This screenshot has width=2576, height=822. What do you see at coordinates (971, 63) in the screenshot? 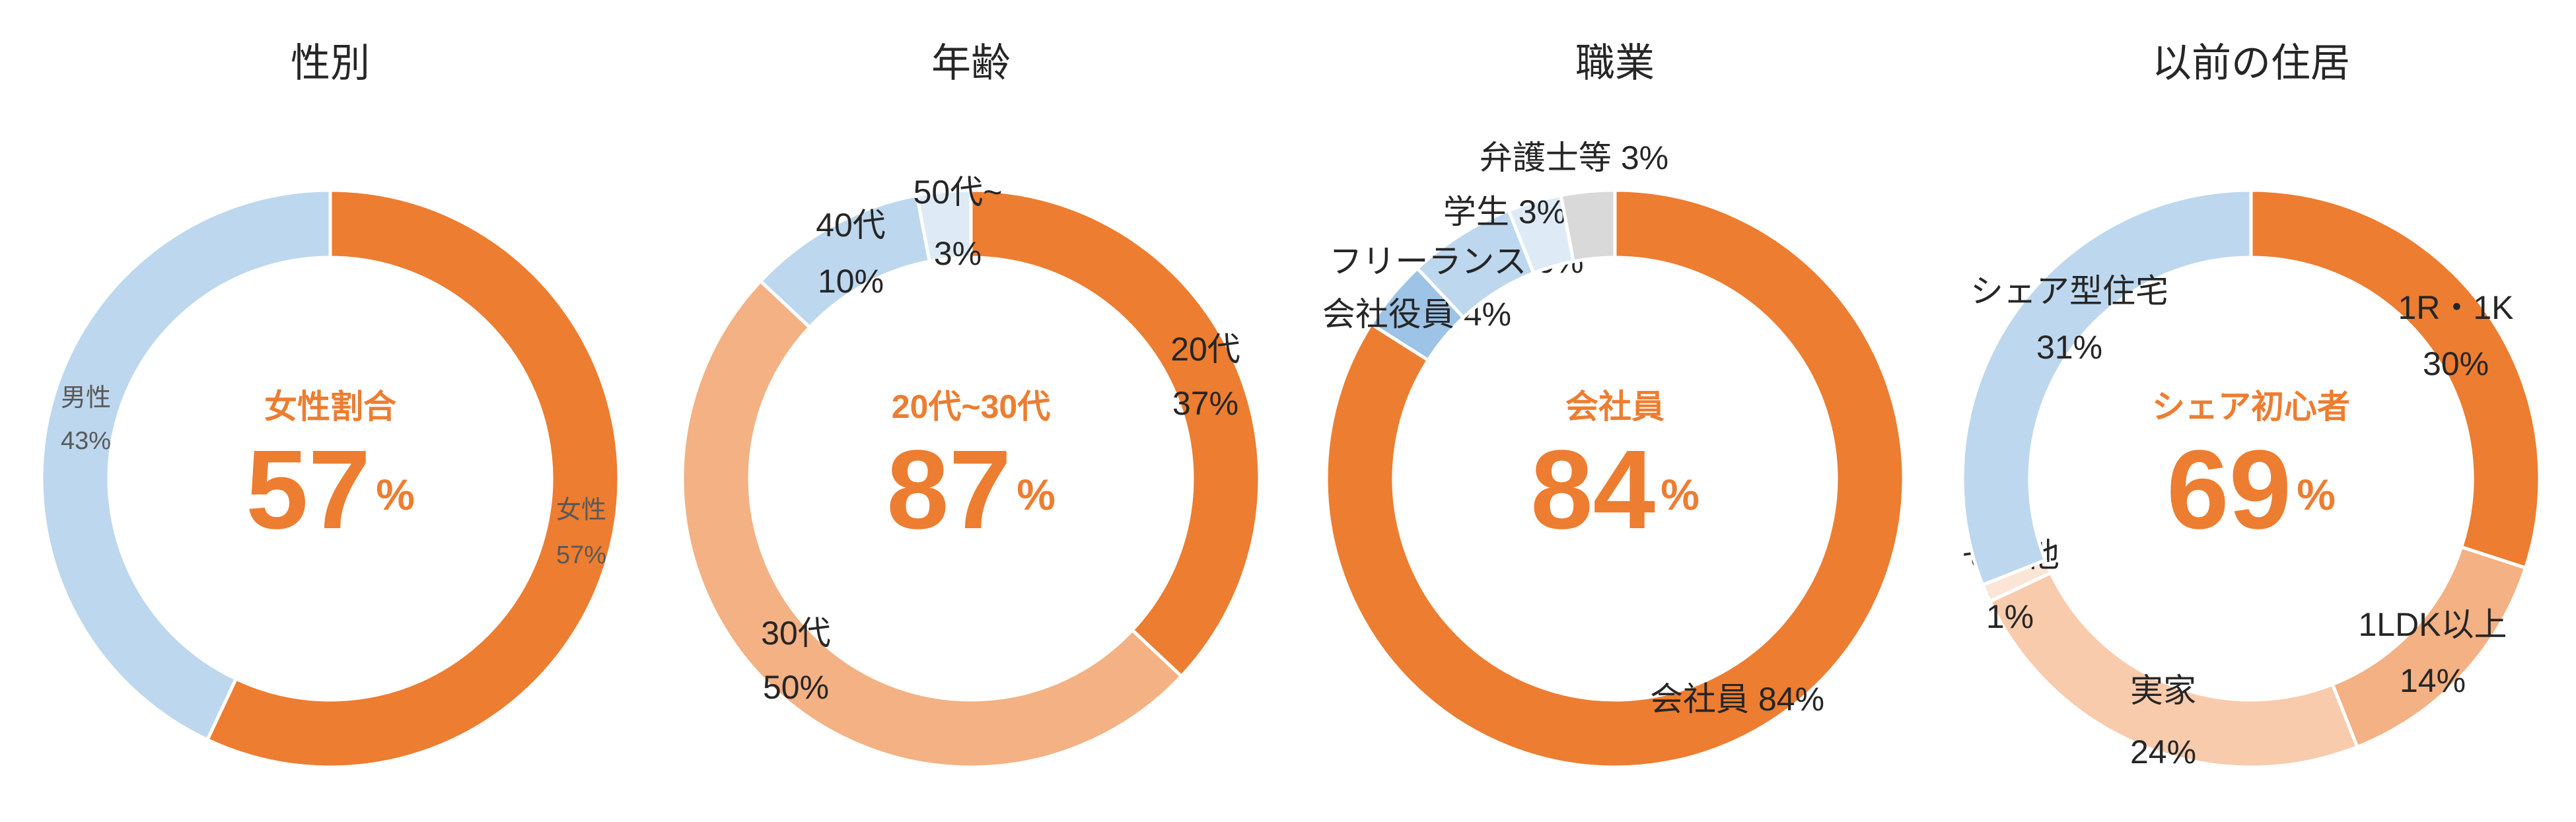
I see `chart-title: 年齢` at bounding box center [971, 63].